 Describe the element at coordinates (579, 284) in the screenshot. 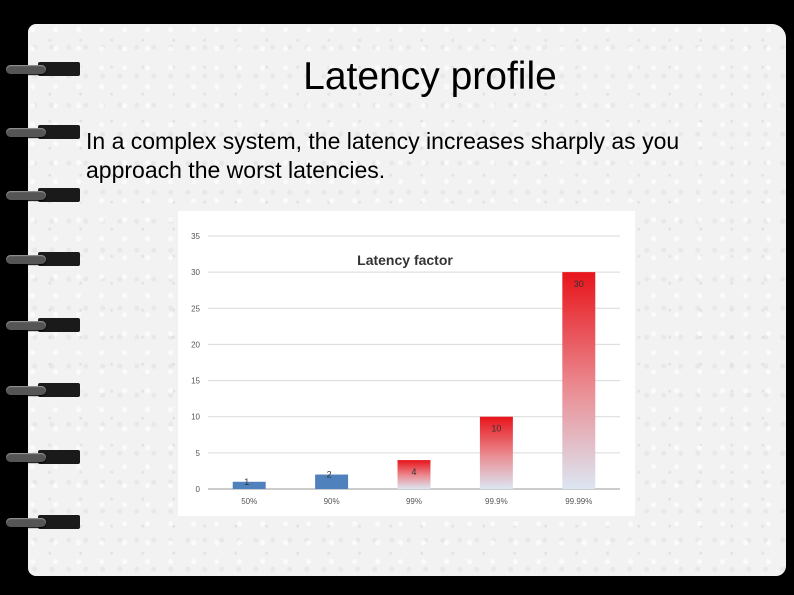

I see `data-label: 30` at that location.